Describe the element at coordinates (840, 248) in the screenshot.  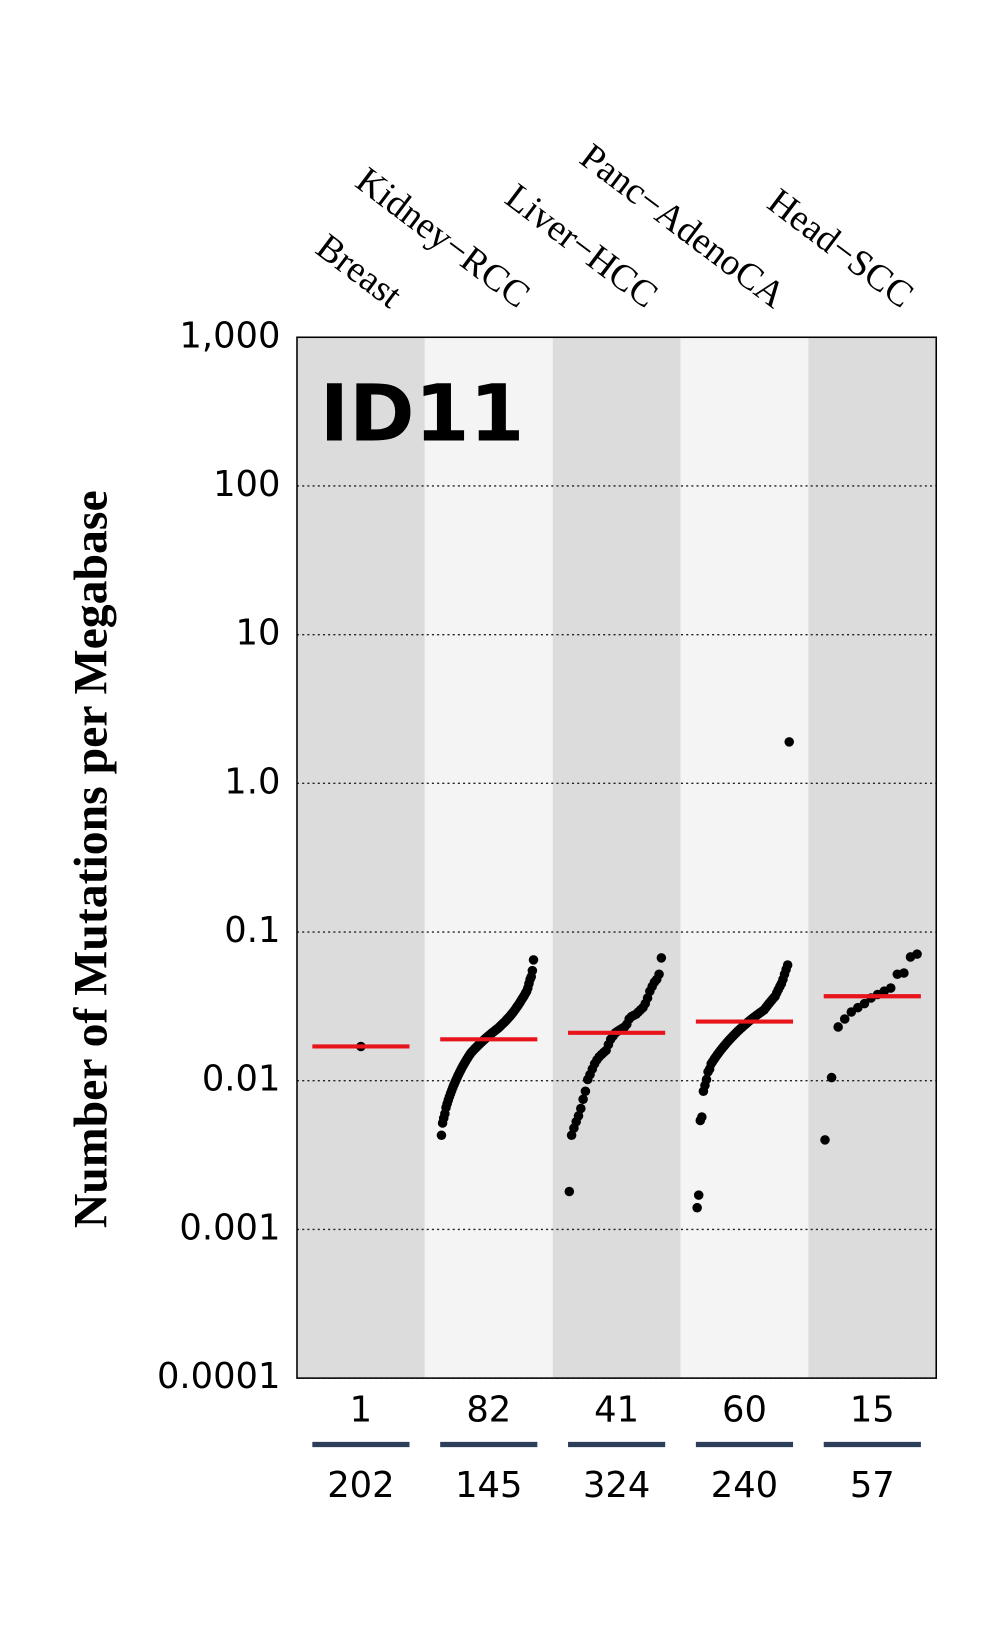
I see `category-label: Head−SCC` at that location.